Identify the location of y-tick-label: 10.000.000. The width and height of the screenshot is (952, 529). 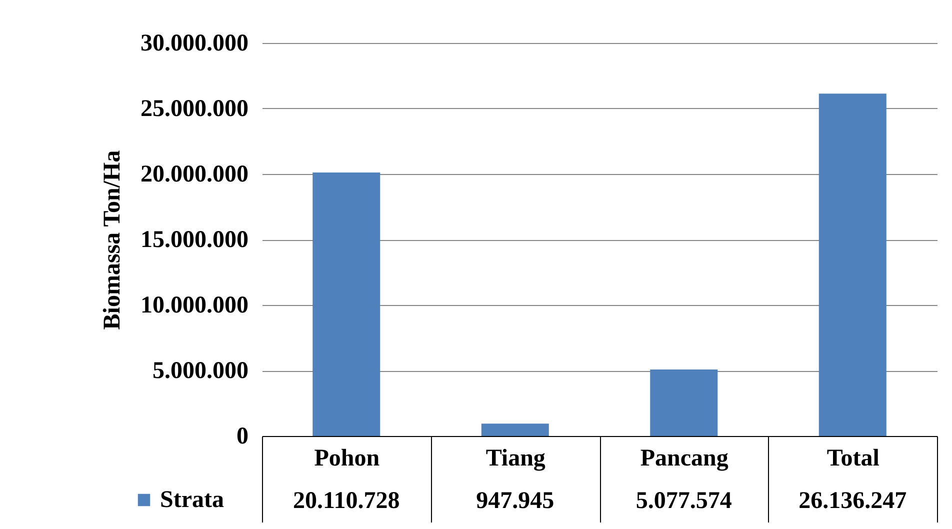
(194, 305).